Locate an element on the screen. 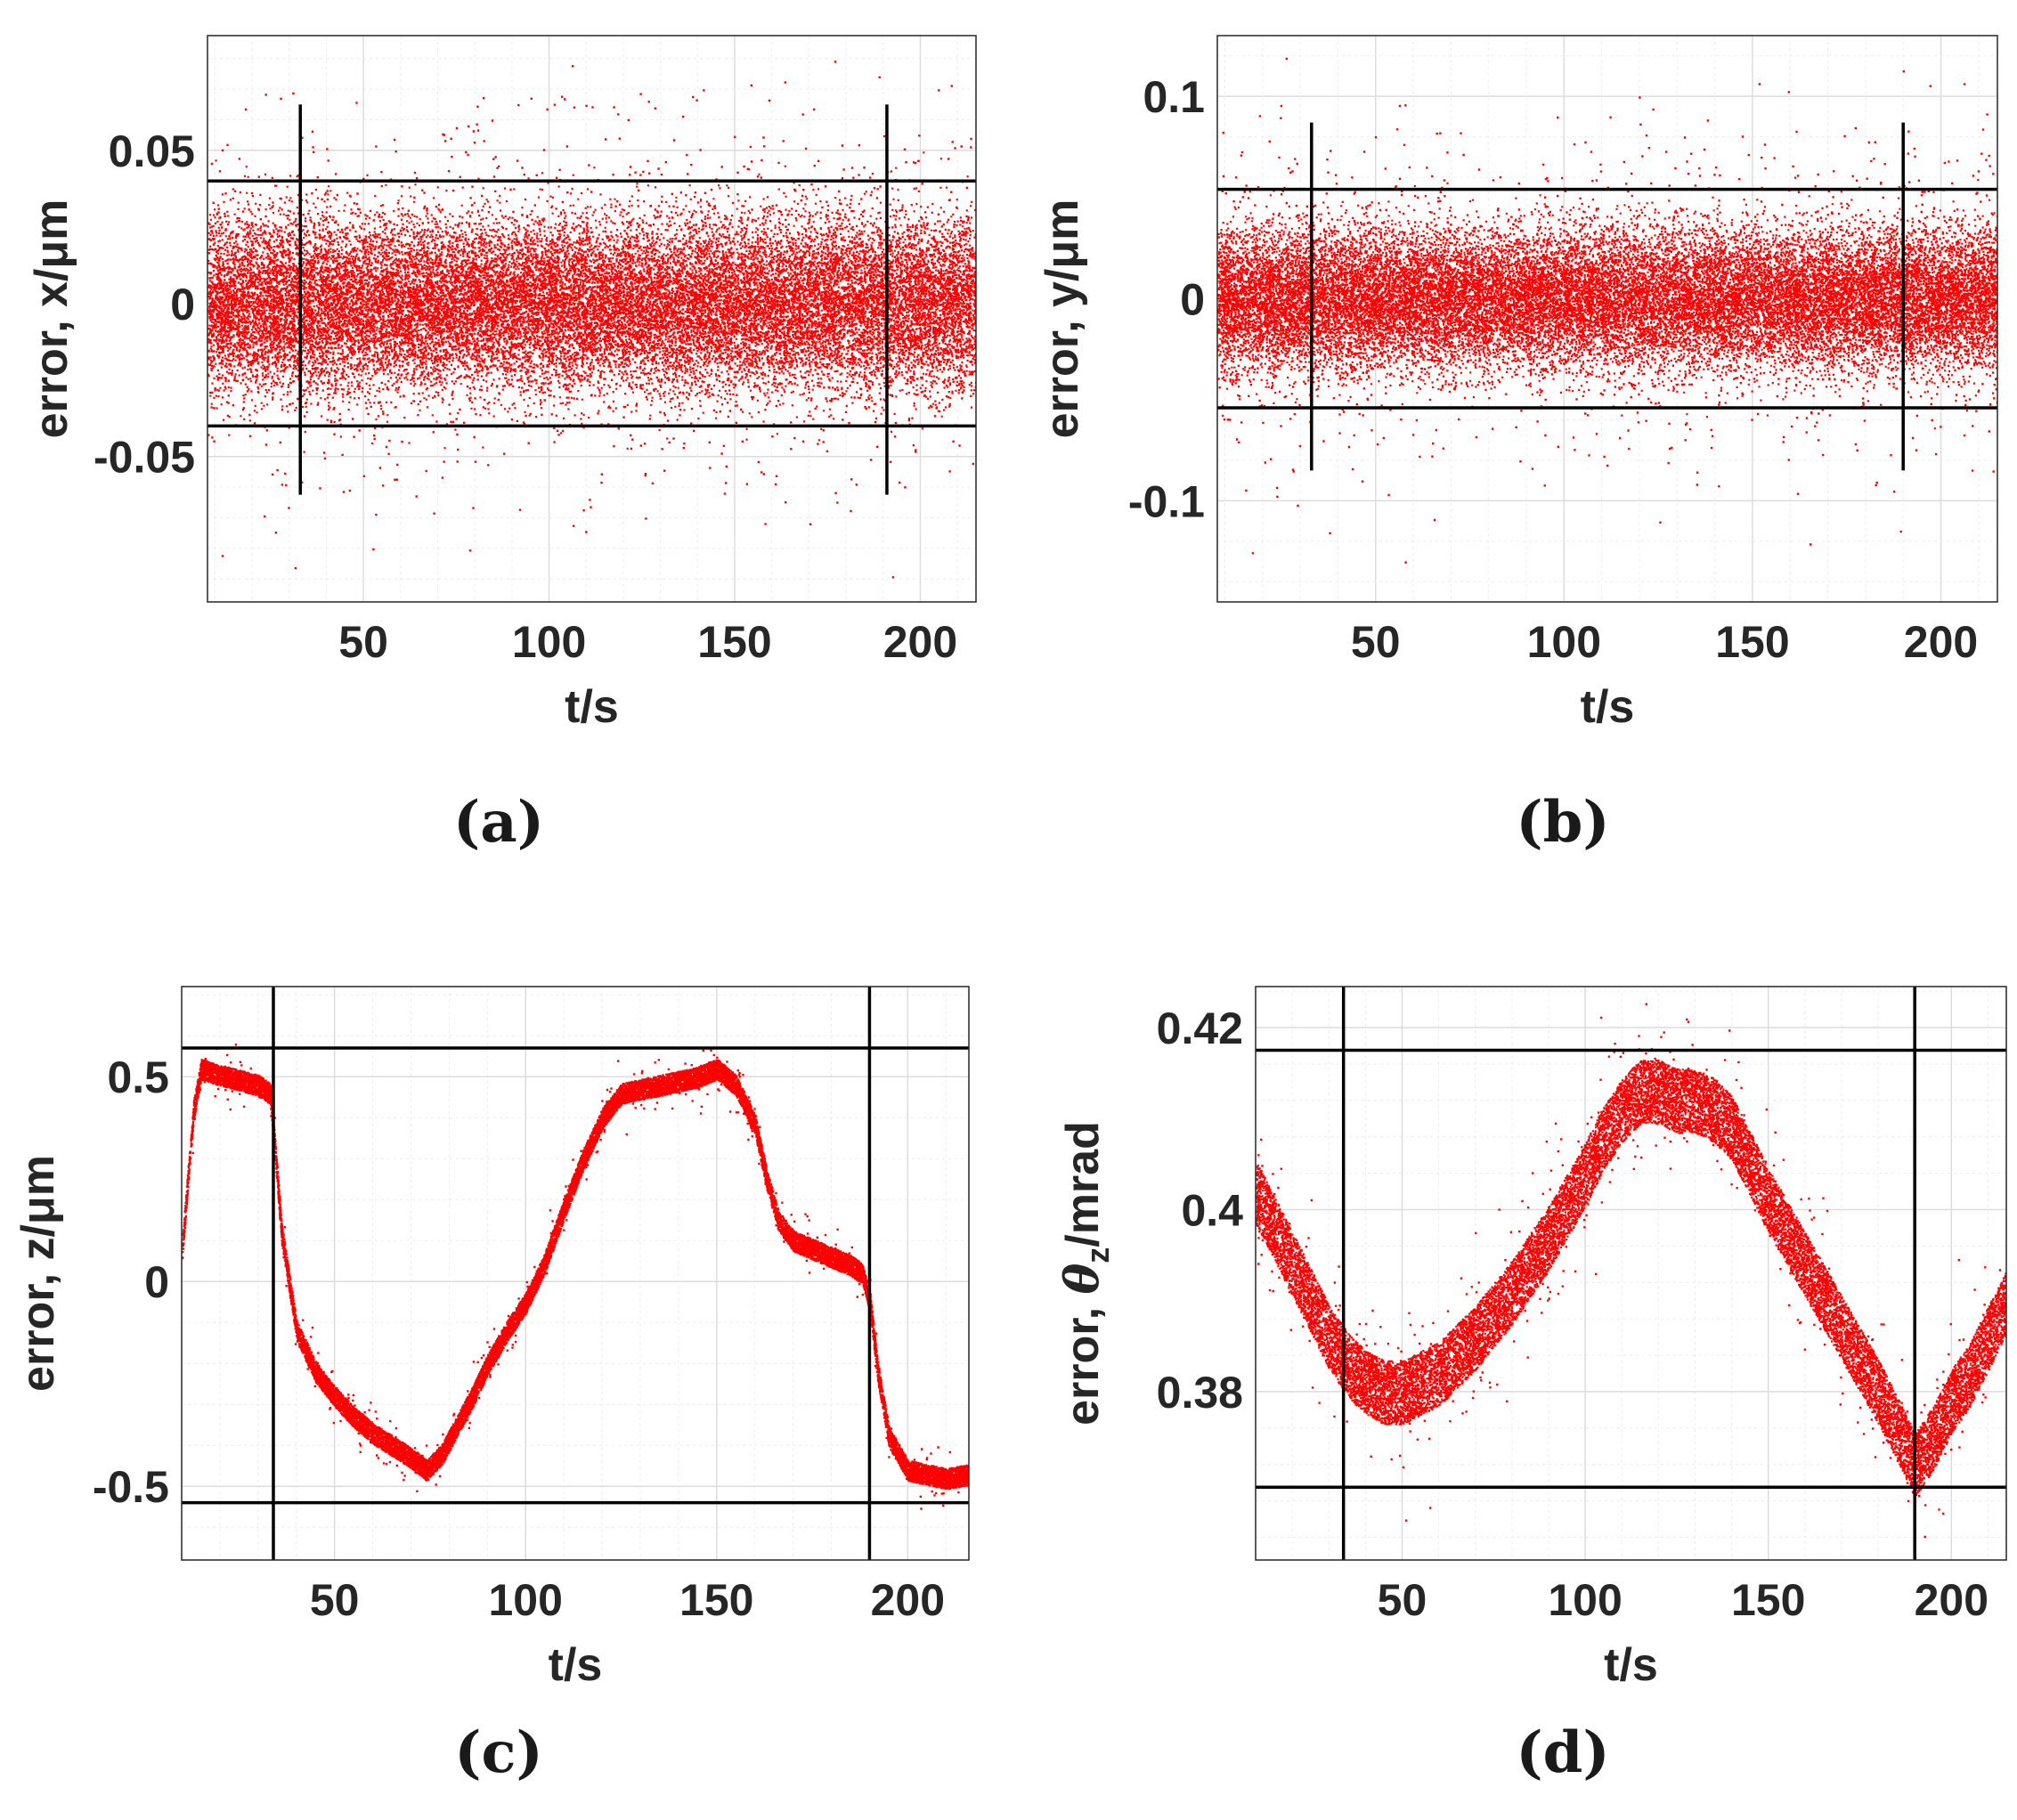 The width and height of the screenshot is (2017, 1820). series-x-error is located at coordinates (592, 322).